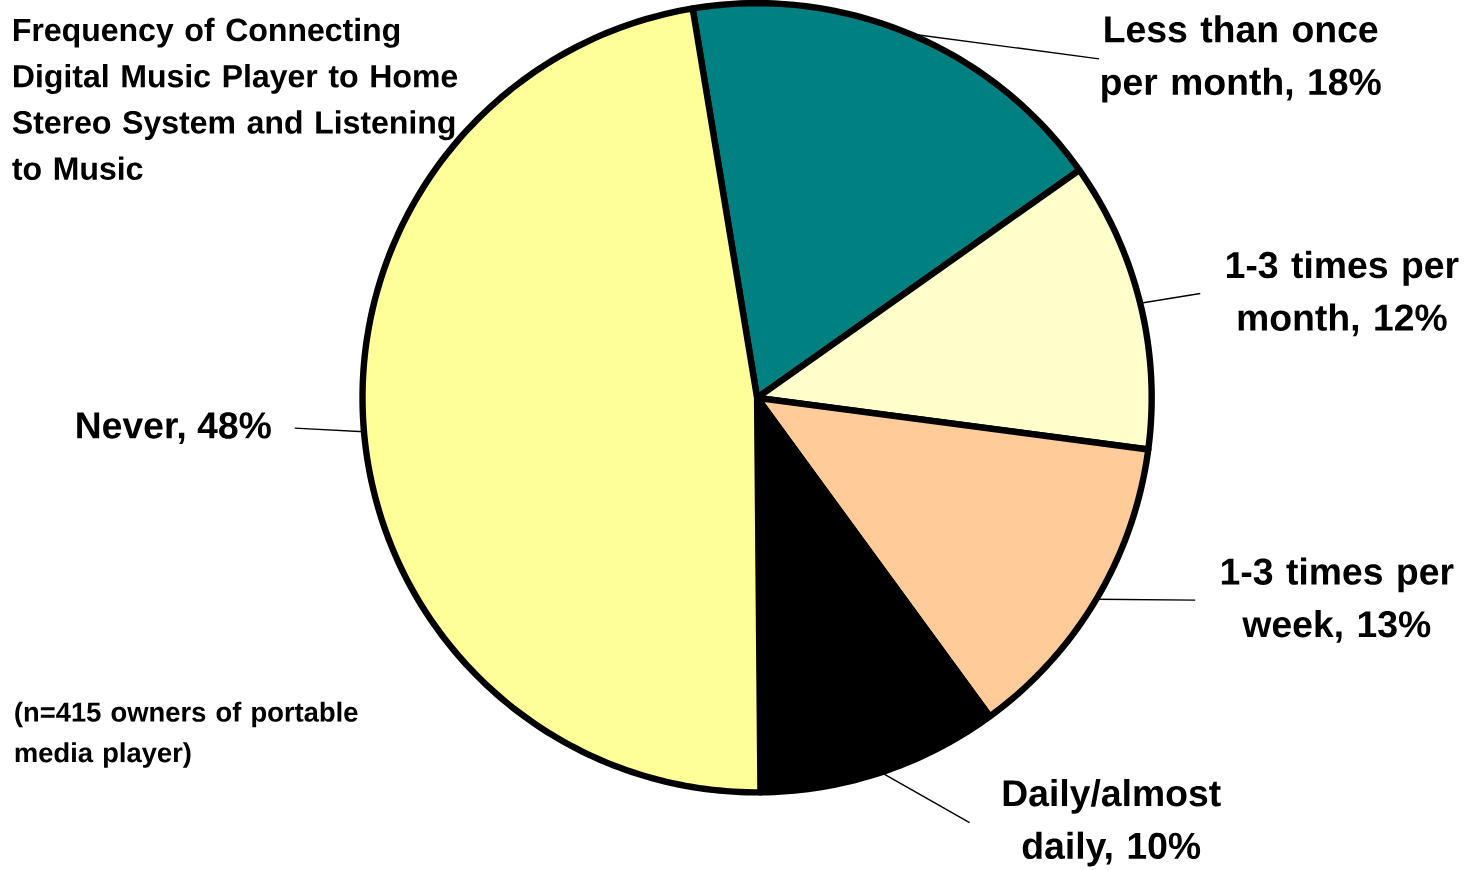  I want to click on slice-label: Less than once per month, 18%, so click(1241, 59).